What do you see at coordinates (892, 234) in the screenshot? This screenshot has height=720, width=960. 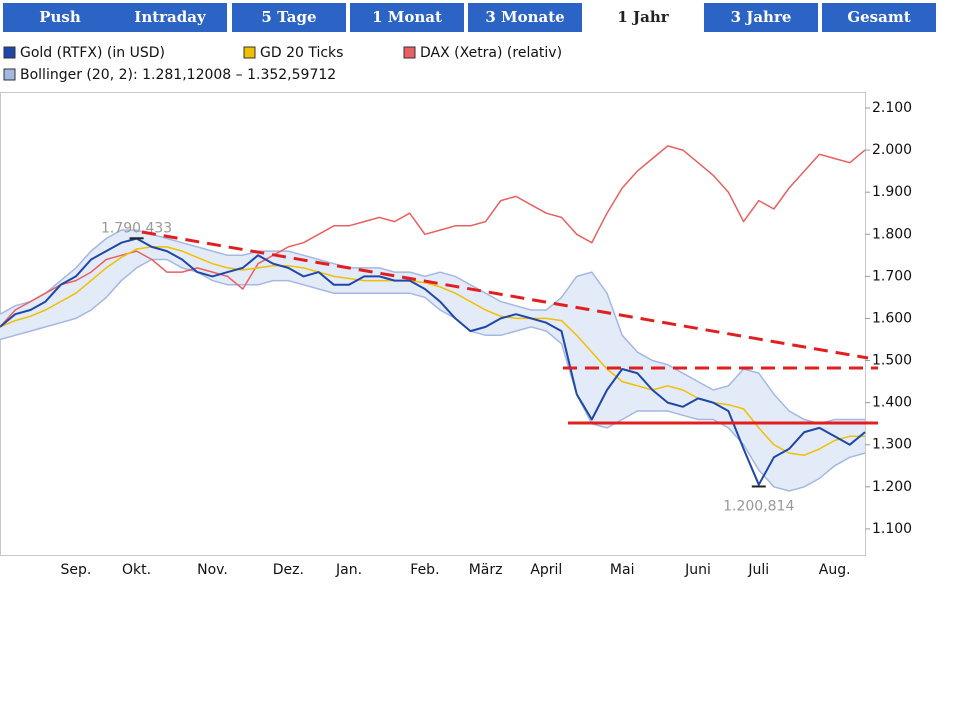 I see `y-tick-label: 1.800` at bounding box center [892, 234].